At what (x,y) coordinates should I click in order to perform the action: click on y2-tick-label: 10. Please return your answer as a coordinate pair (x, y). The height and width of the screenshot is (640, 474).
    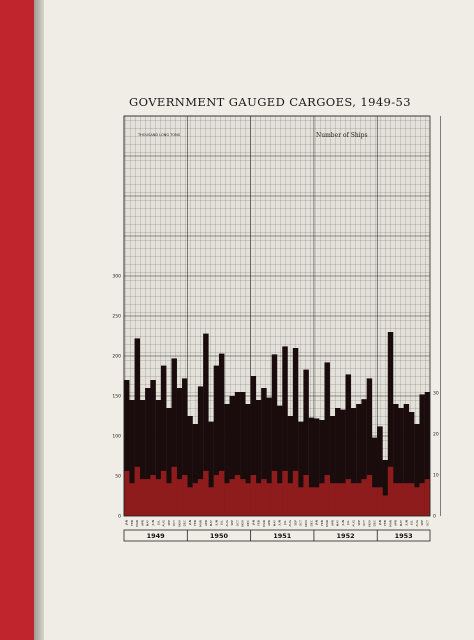
    Looking at the image, I should click on (436, 476).